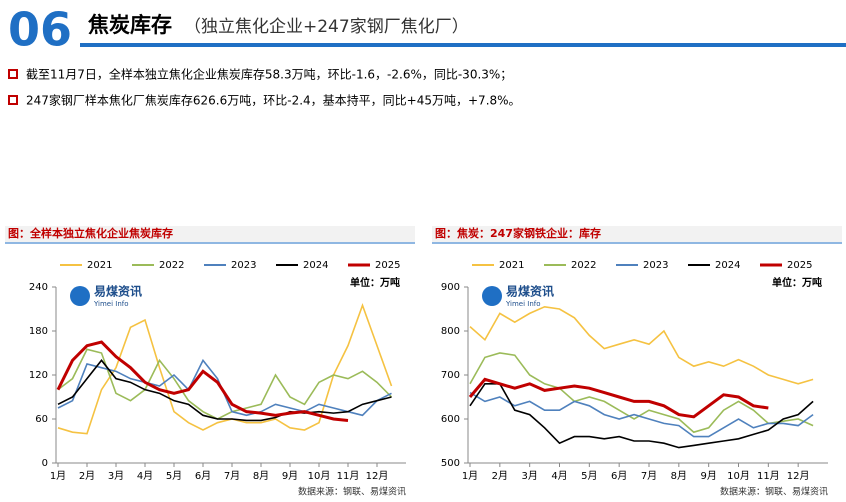 Image resolution: width=846 pixels, height=502 pixels. What do you see at coordinates (129, 25) in the screenshot?
I see `page-title: 焦炭库存` at bounding box center [129, 25].